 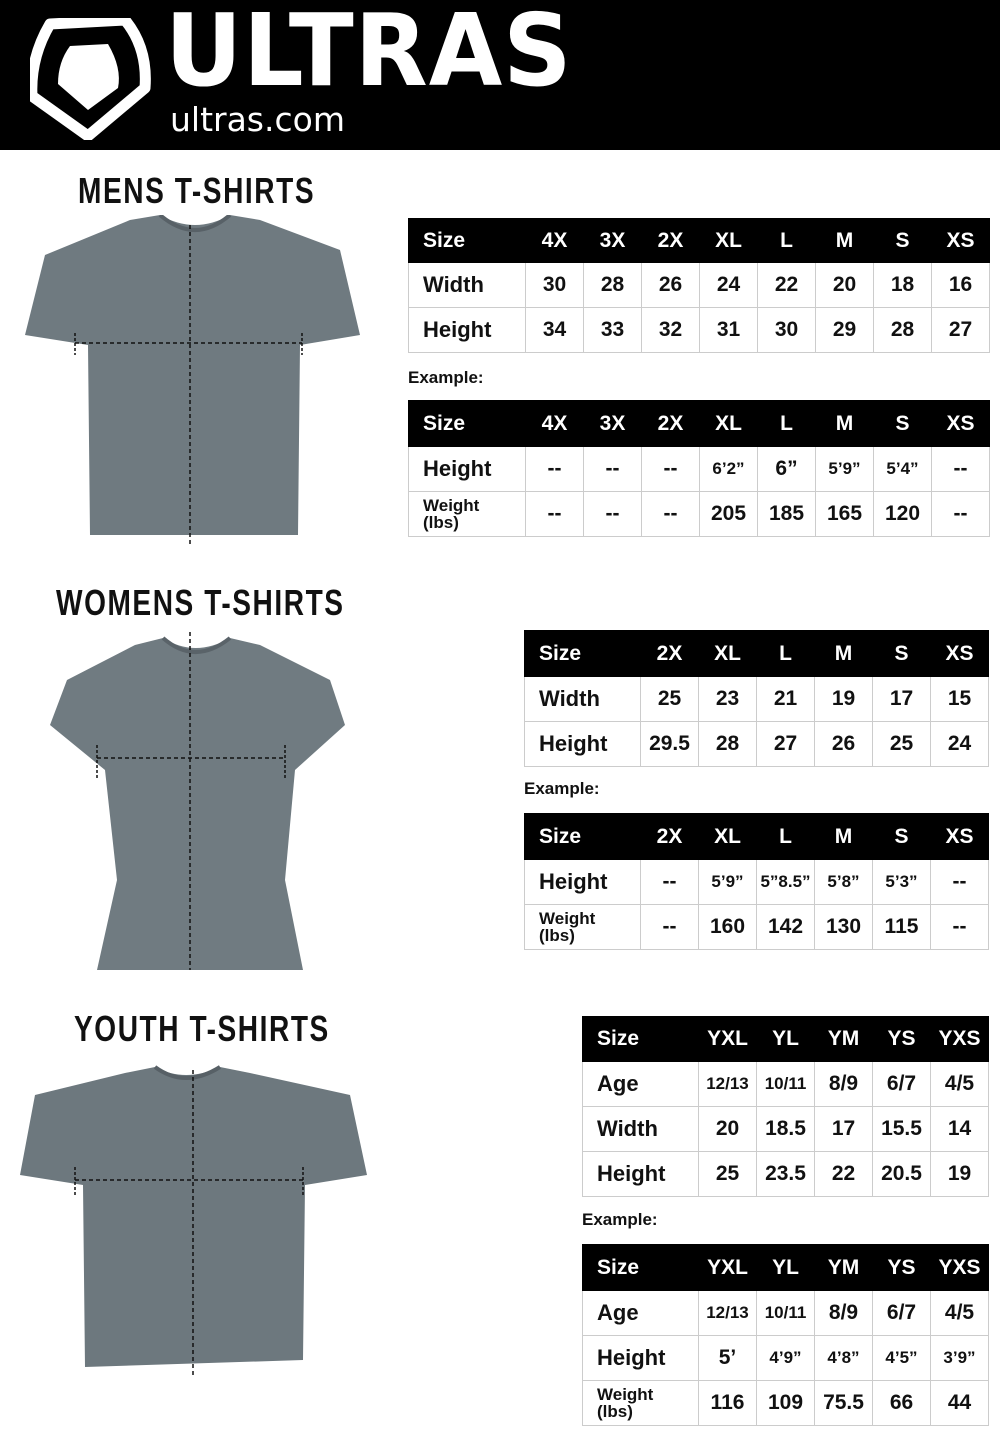 What do you see at coordinates (369, 54) in the screenshot?
I see `brand-name: ULTRAS` at bounding box center [369, 54].